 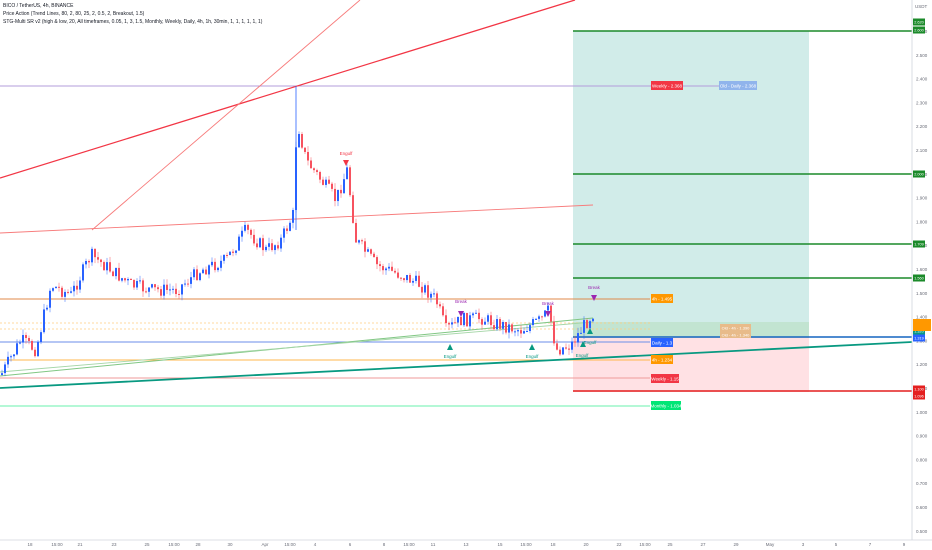 I want to click on time-tick-label: 9, so click(x=904, y=544).